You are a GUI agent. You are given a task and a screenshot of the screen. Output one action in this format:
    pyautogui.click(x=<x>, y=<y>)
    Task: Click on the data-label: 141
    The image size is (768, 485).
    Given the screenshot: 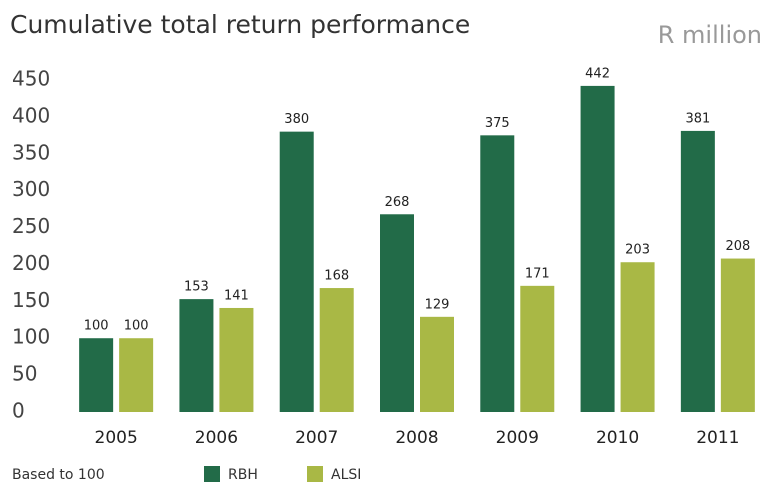 What is the action you would take?
    pyautogui.click(x=236, y=295)
    